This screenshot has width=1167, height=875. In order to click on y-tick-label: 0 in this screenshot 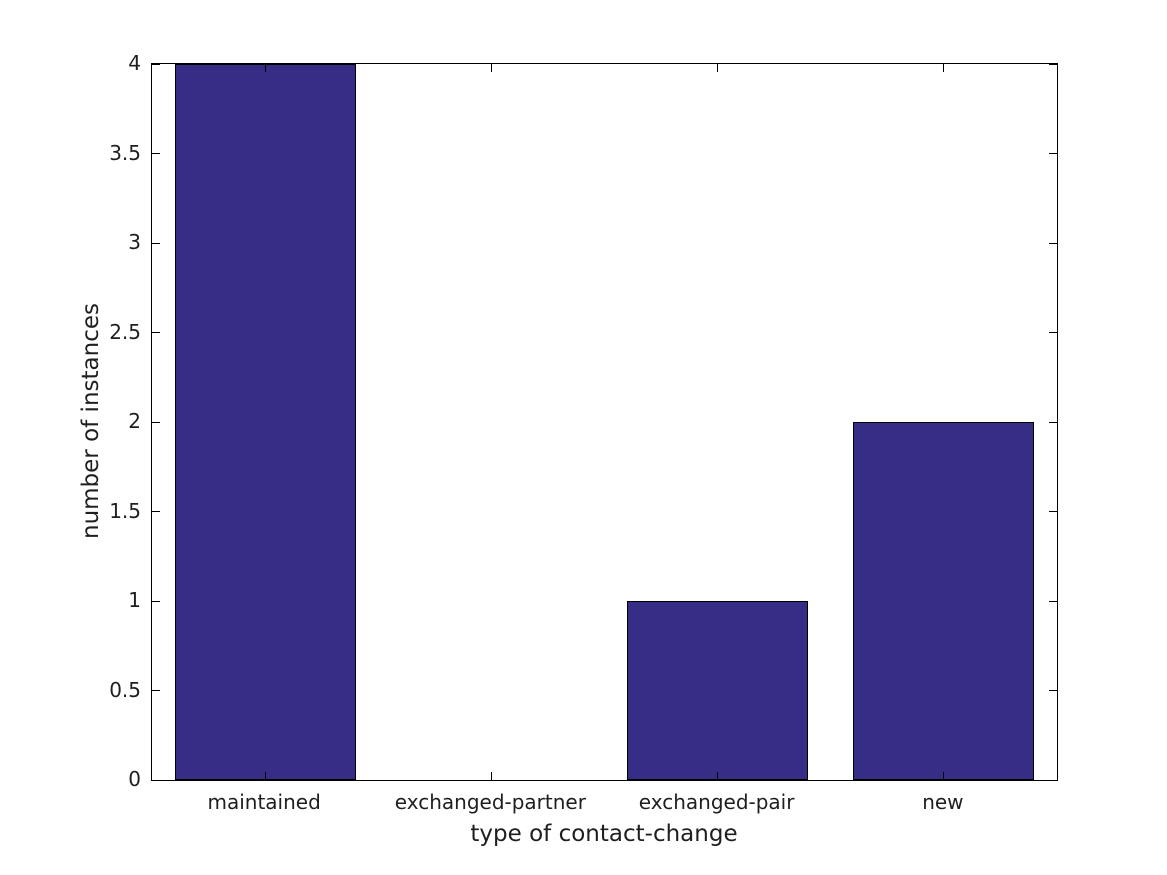, I will do `click(134, 779)`.